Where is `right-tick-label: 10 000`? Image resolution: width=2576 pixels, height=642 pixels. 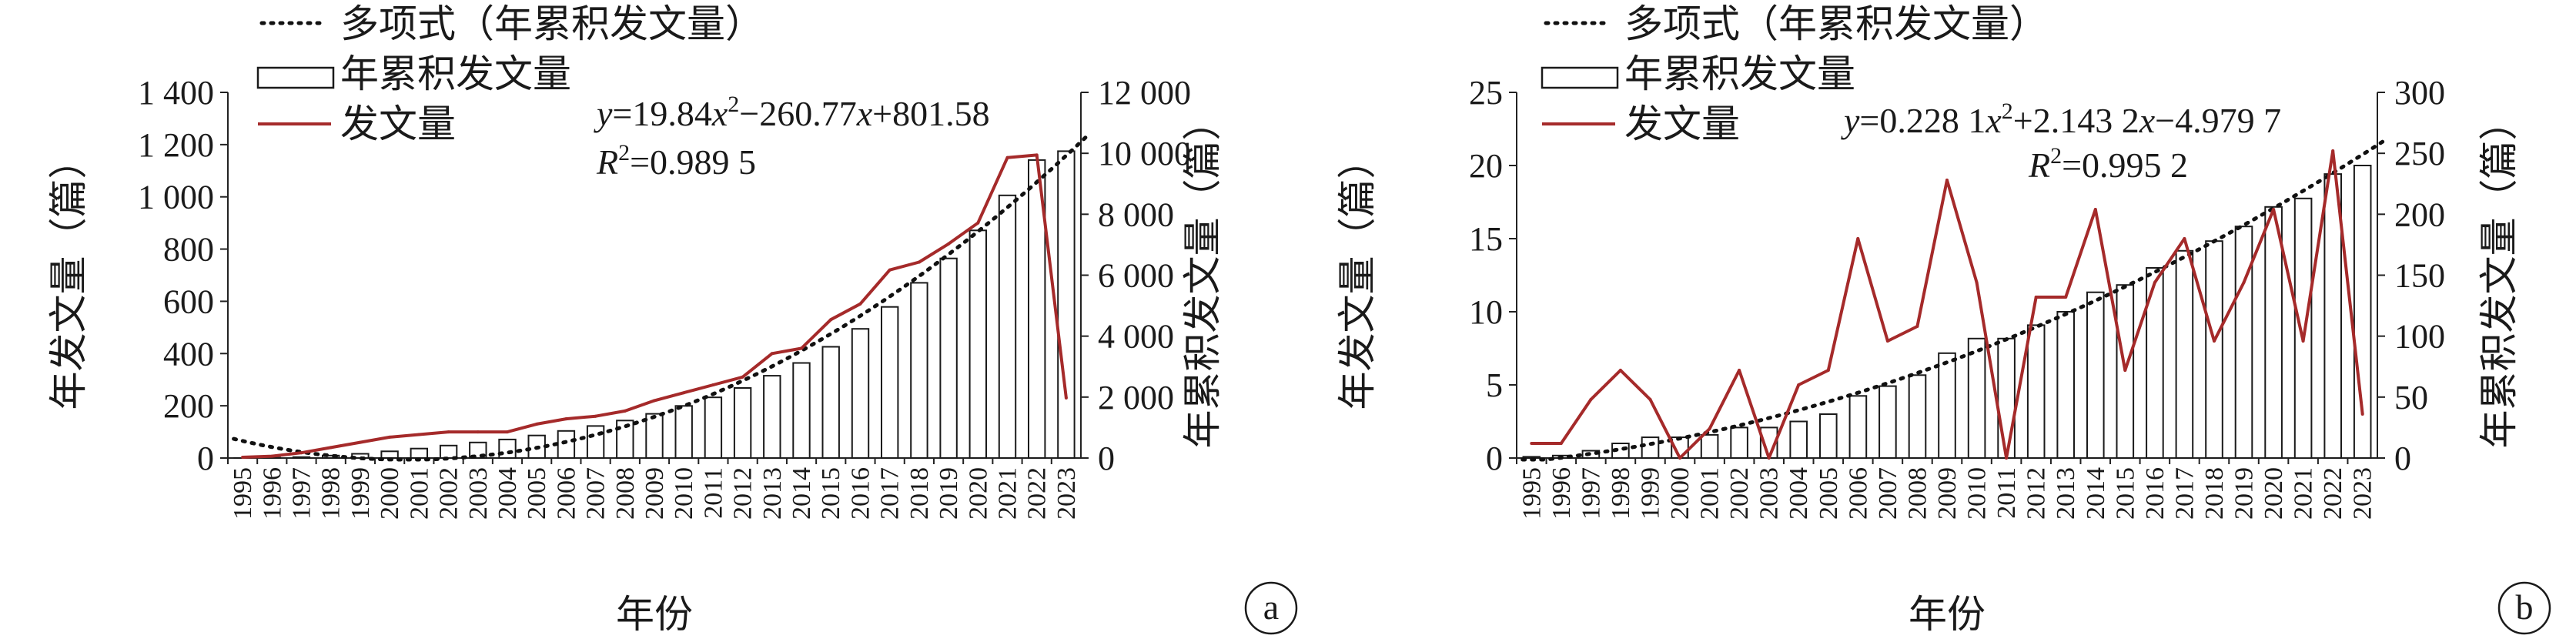 right-tick-label: 10 000 is located at coordinates (1145, 153).